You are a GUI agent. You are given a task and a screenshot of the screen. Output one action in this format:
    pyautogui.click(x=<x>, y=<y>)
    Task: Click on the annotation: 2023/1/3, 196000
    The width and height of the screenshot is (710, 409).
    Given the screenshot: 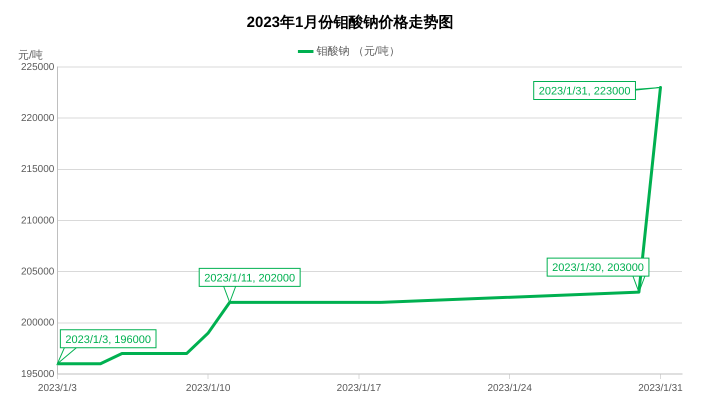 What is the action you would take?
    pyautogui.click(x=108, y=340)
    